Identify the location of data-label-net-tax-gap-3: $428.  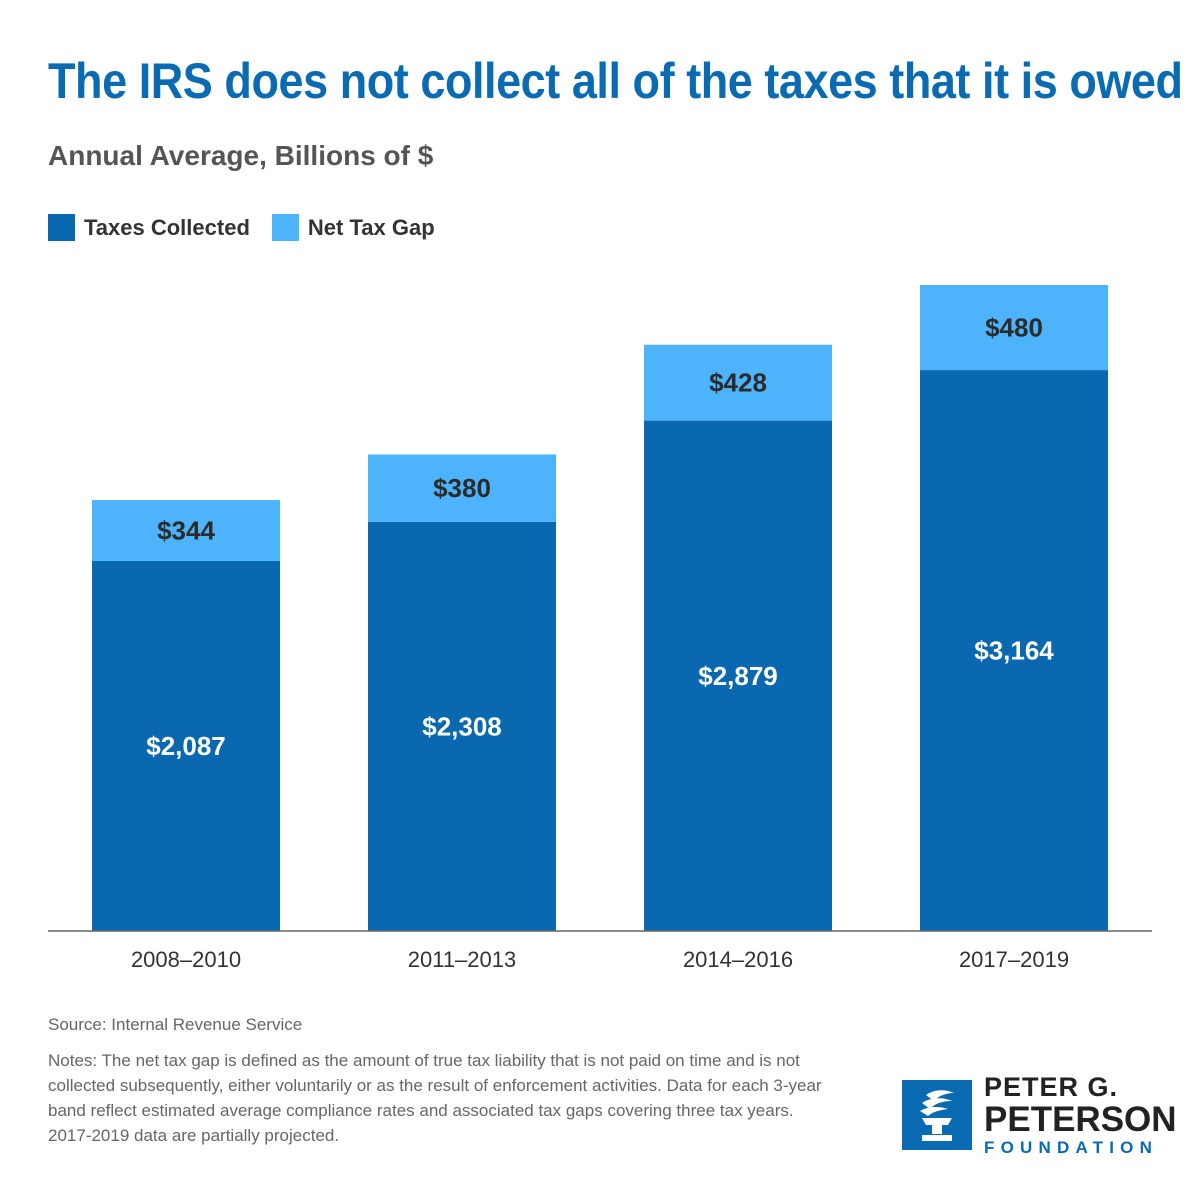
(738, 383).